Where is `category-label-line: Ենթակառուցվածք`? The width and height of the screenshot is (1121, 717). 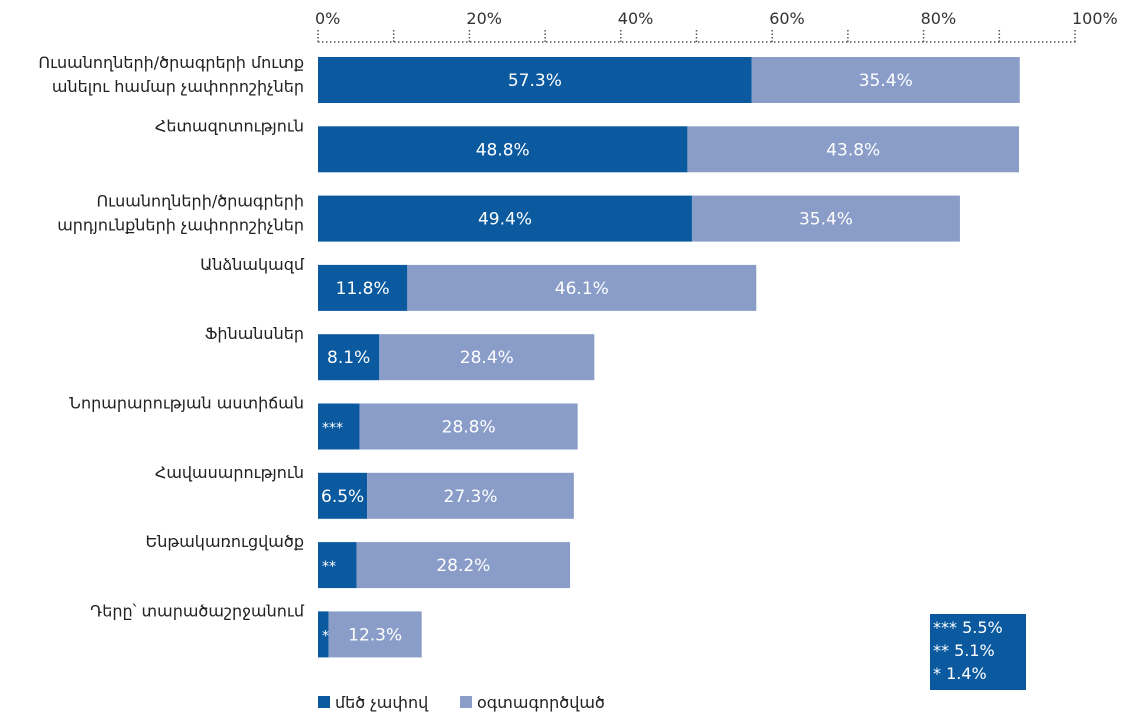
category-label-line: Ենթակառուցվածք is located at coordinates (225, 541).